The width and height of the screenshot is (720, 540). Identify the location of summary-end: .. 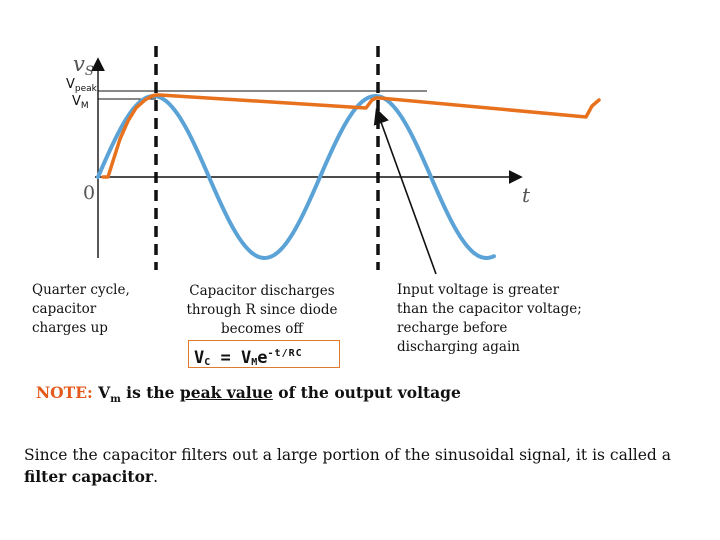
(156, 477).